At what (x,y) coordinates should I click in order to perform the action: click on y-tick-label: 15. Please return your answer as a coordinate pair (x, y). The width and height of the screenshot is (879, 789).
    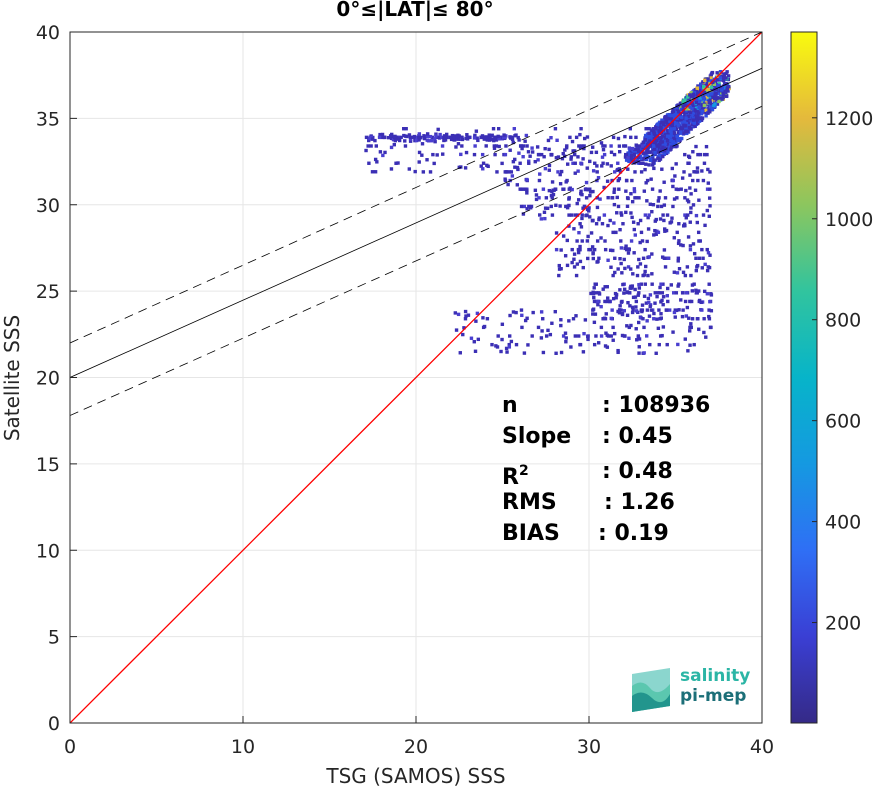
    Looking at the image, I should click on (48, 465).